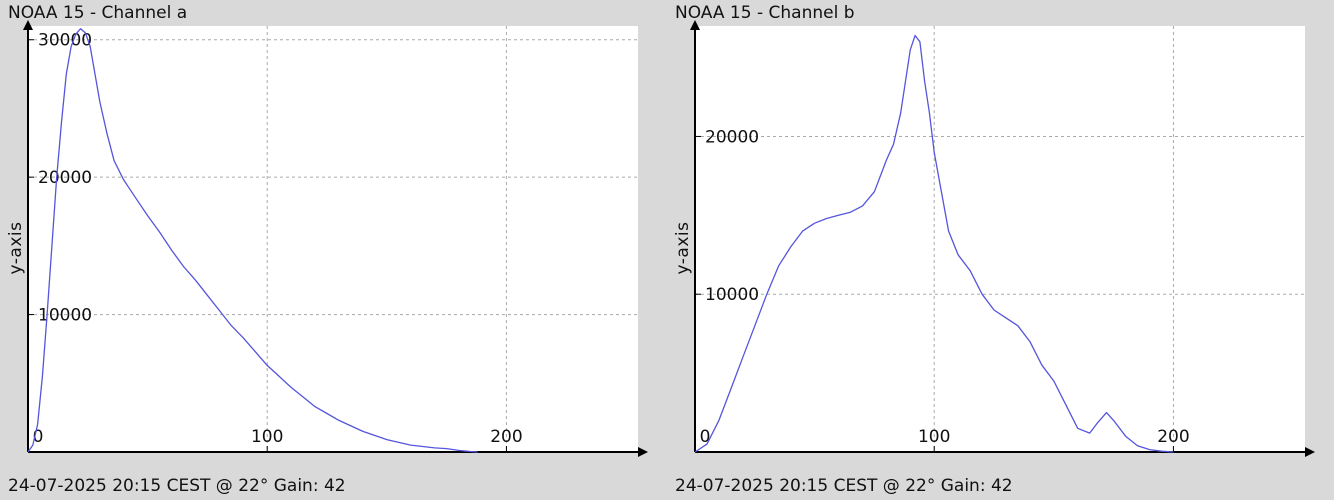 Image resolution: width=1334 pixels, height=500 pixels. I want to click on chart-title: NOAA 15 - Channel a, so click(98, 13).